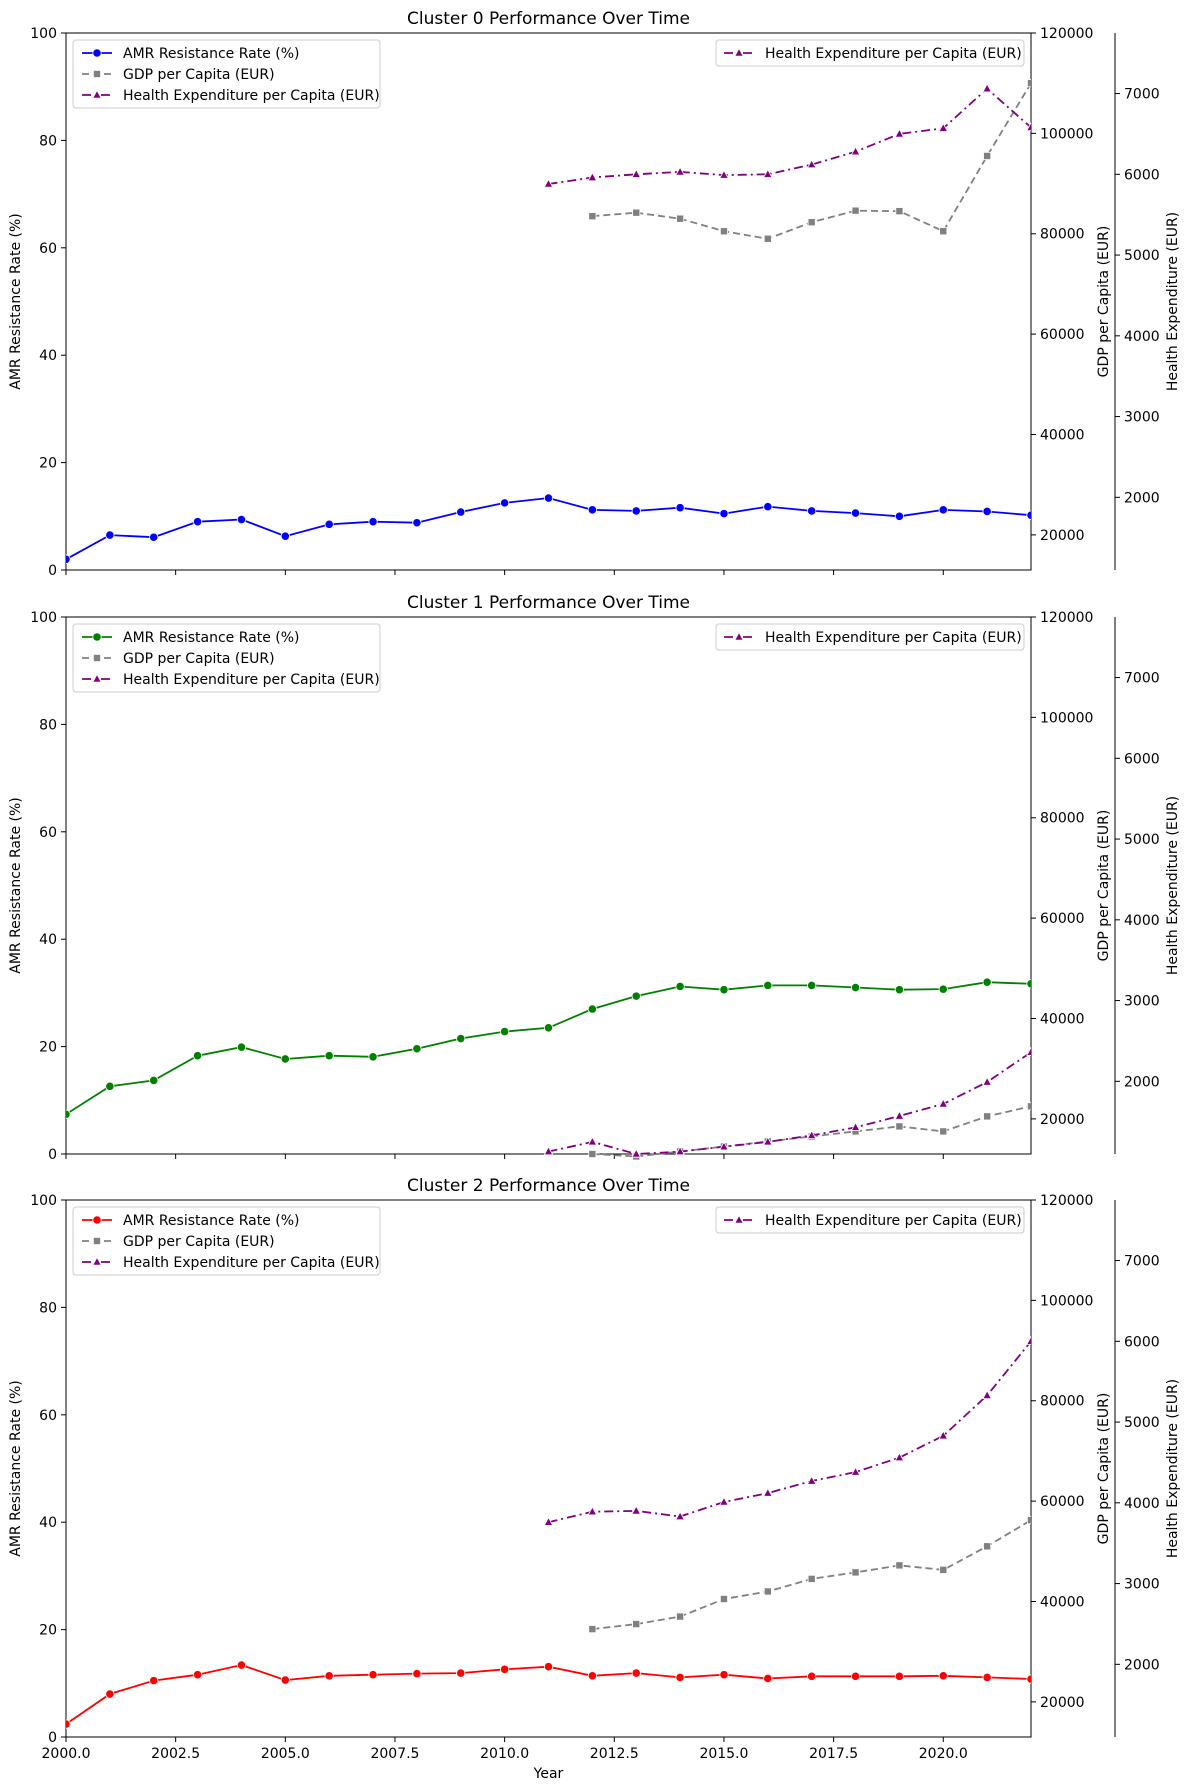 This screenshot has width=1189, height=1790. I want to click on y-tick-label: 0, so click(52, 1155).